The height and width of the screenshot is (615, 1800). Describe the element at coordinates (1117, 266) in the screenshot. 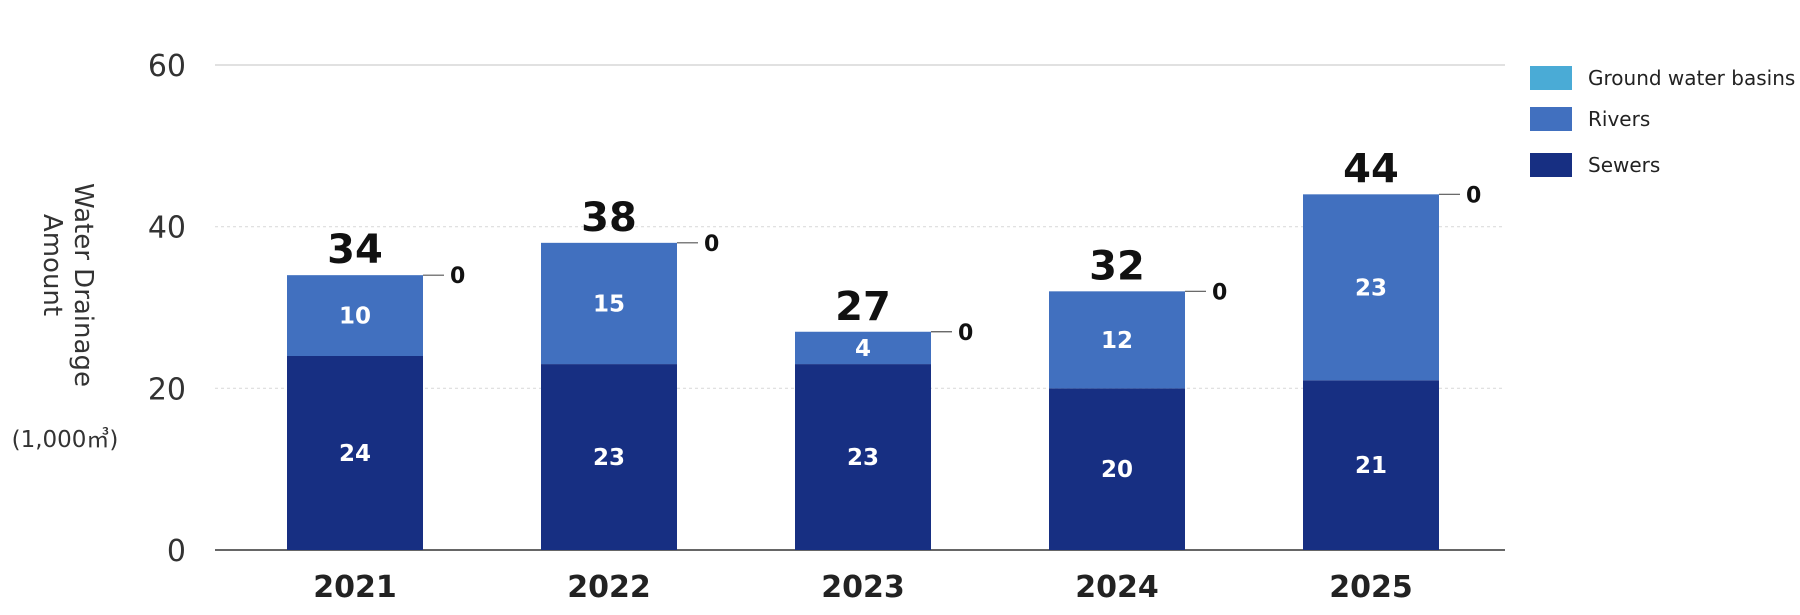

I see `total-value-label: 32` at that location.